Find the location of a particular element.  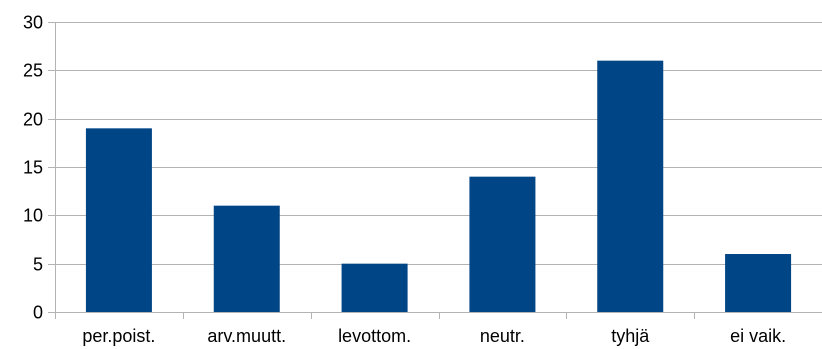

y-tick-labels: 0 5 10 15 20 25 30 is located at coordinates (33, 168).